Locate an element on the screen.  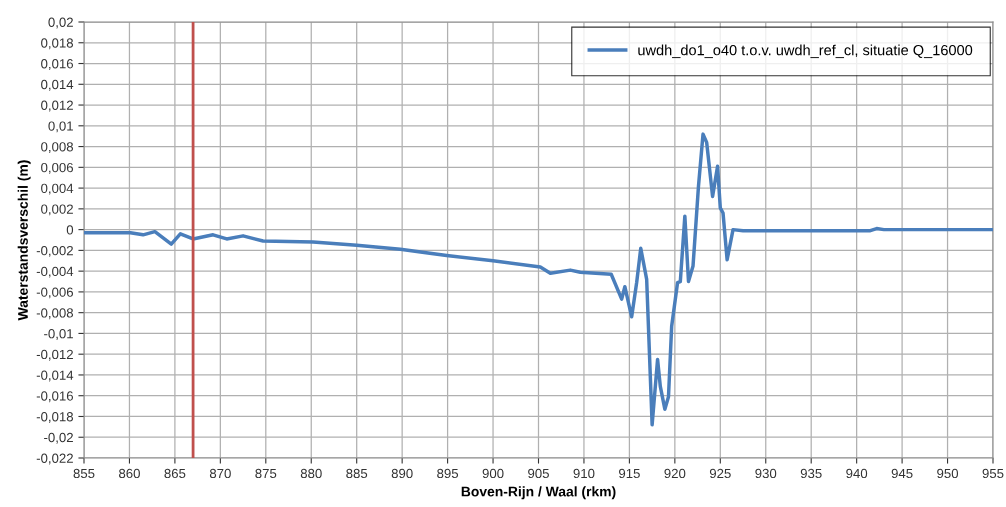
y-tick-label: 0,012 is located at coordinates (57, 106).